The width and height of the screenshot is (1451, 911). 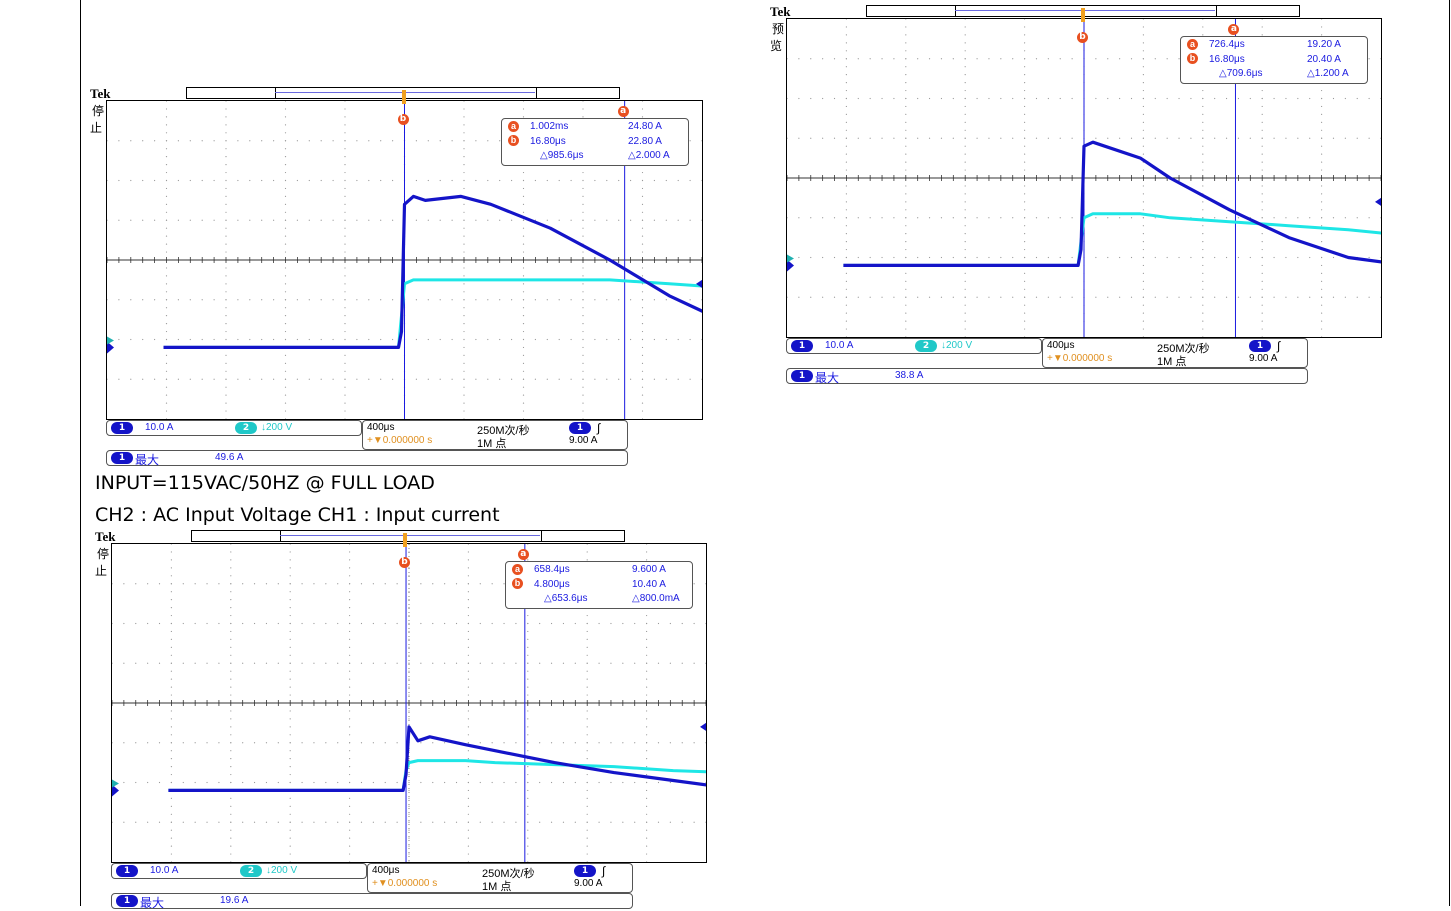 What do you see at coordinates (495, 435) in the screenshot?
I see `timebase-status-box: 400μs +▼0.000000 s 250M次/秒 1M 点 1 ∫ 9.00 A` at bounding box center [495, 435].